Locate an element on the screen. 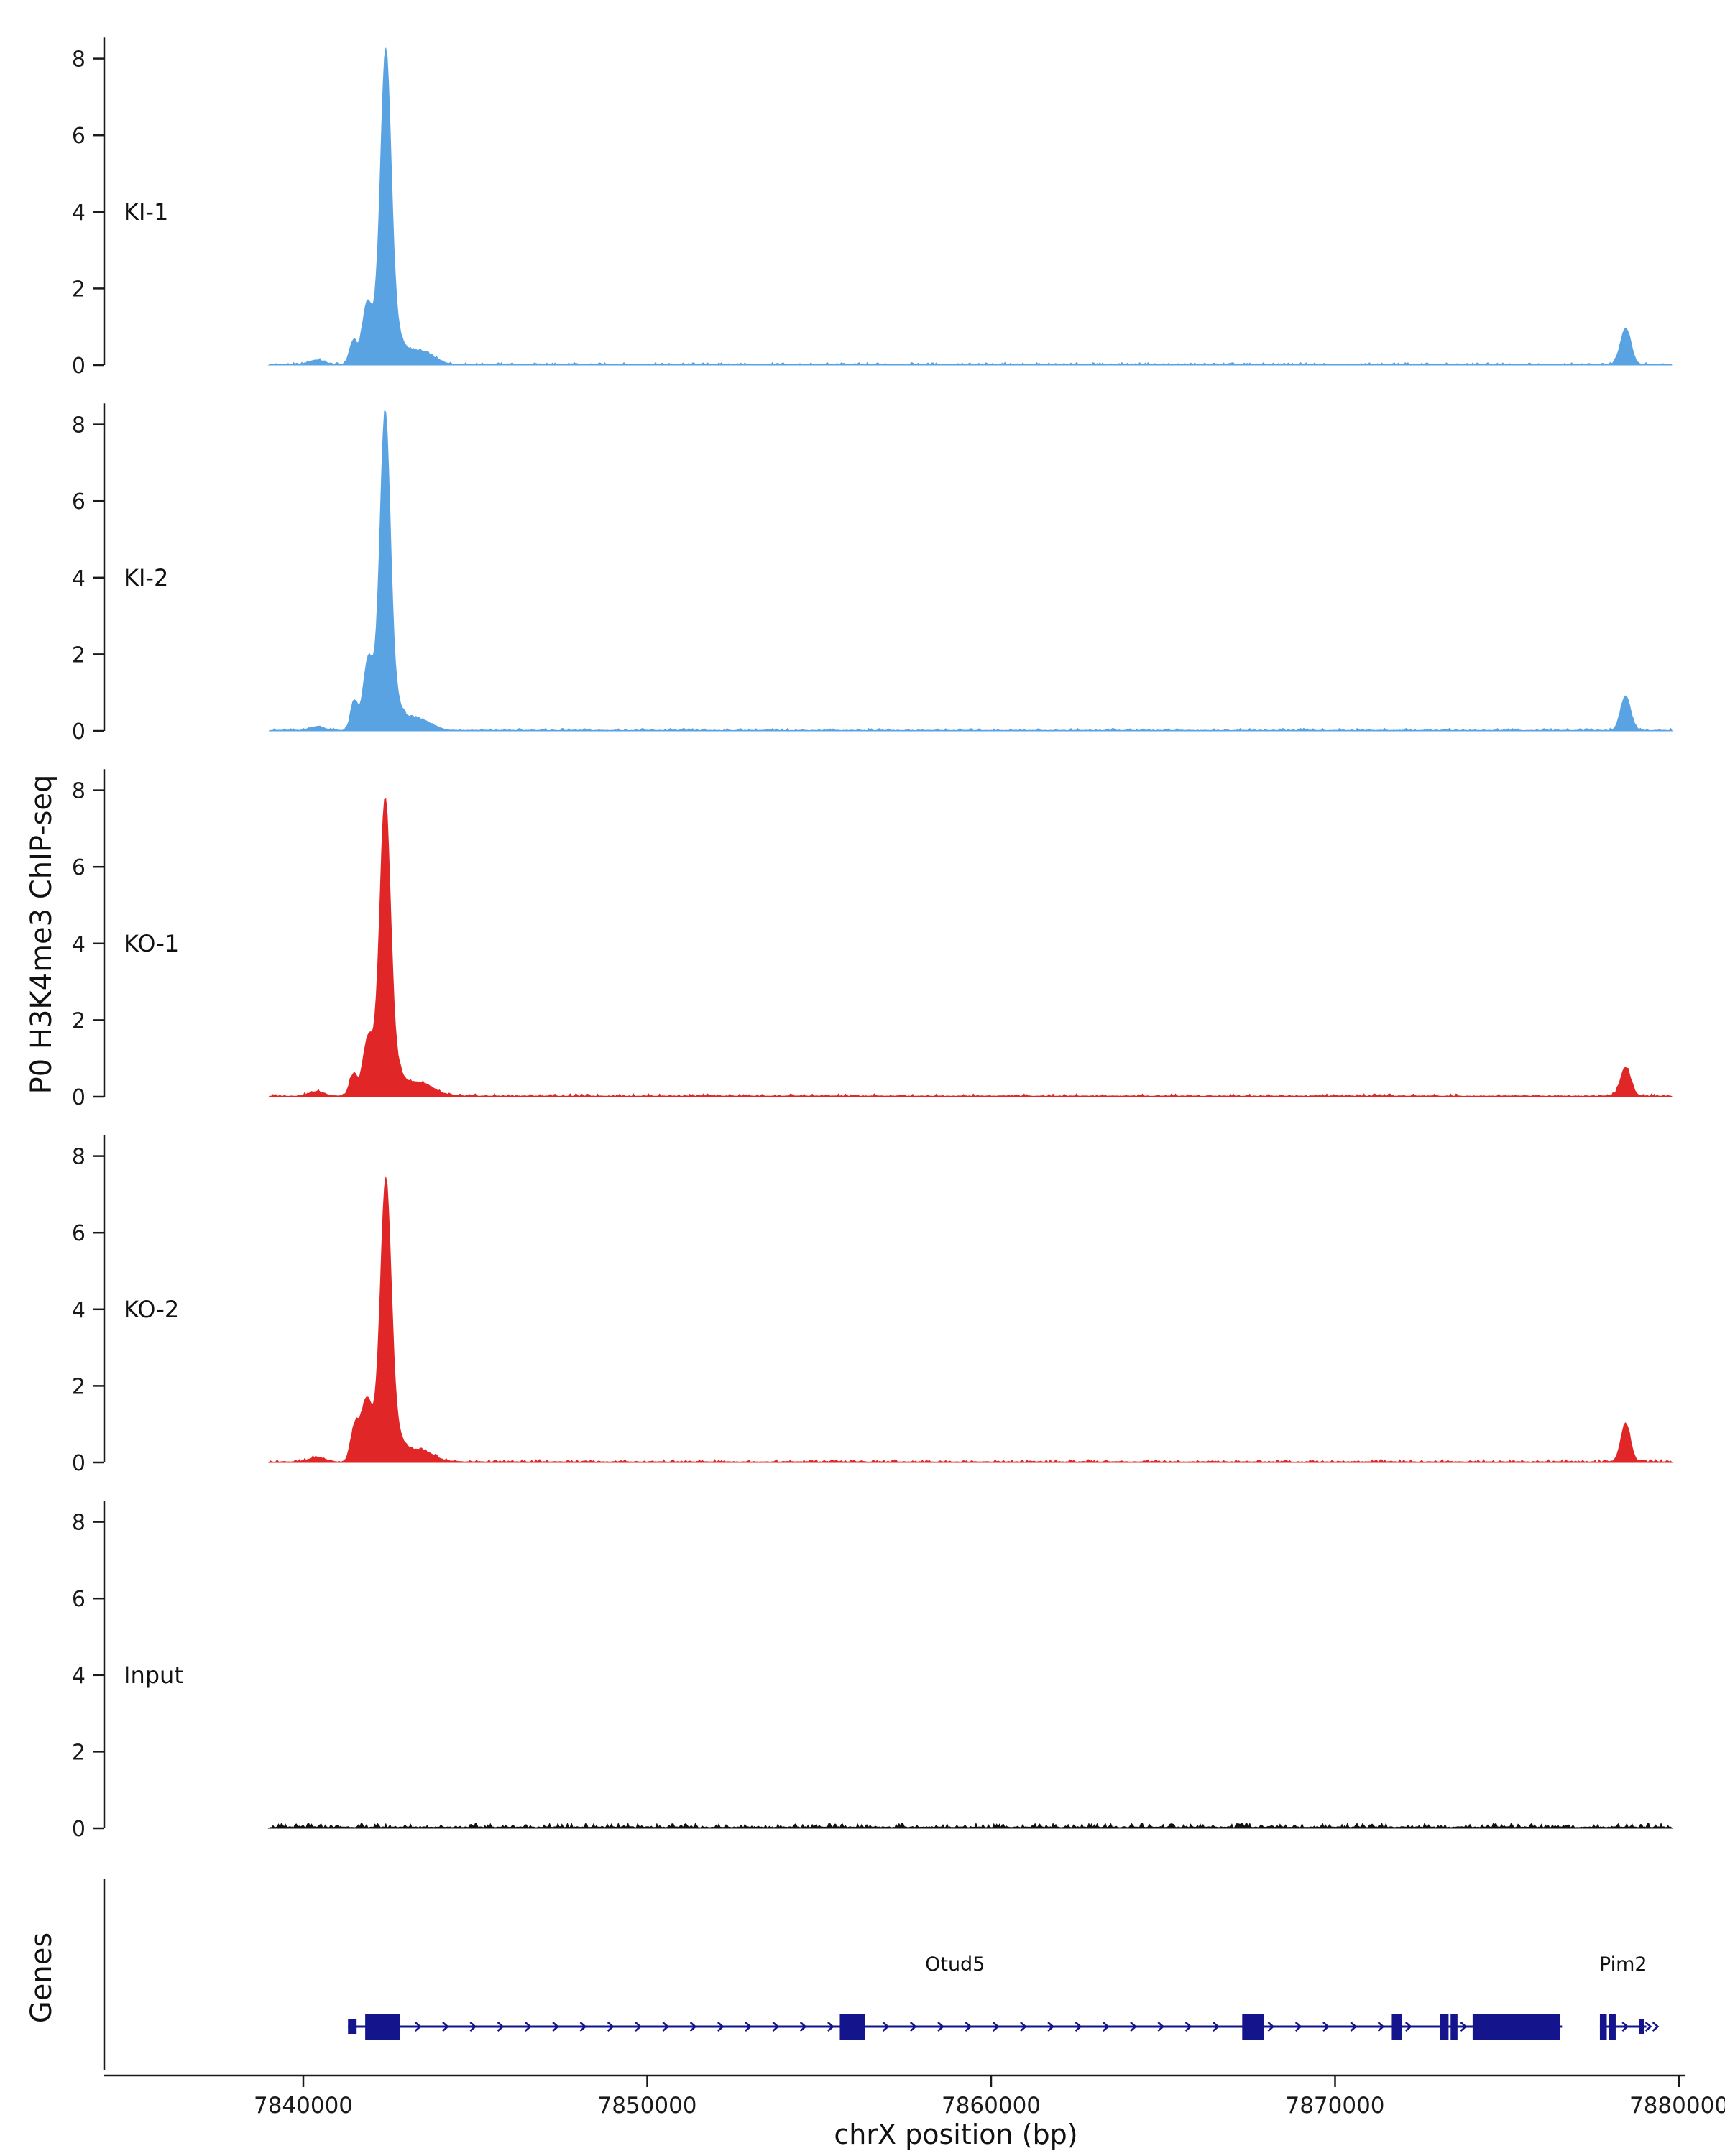 The height and width of the screenshot is (2156, 1725). genes-axis-title: Genes is located at coordinates (41, 1978).